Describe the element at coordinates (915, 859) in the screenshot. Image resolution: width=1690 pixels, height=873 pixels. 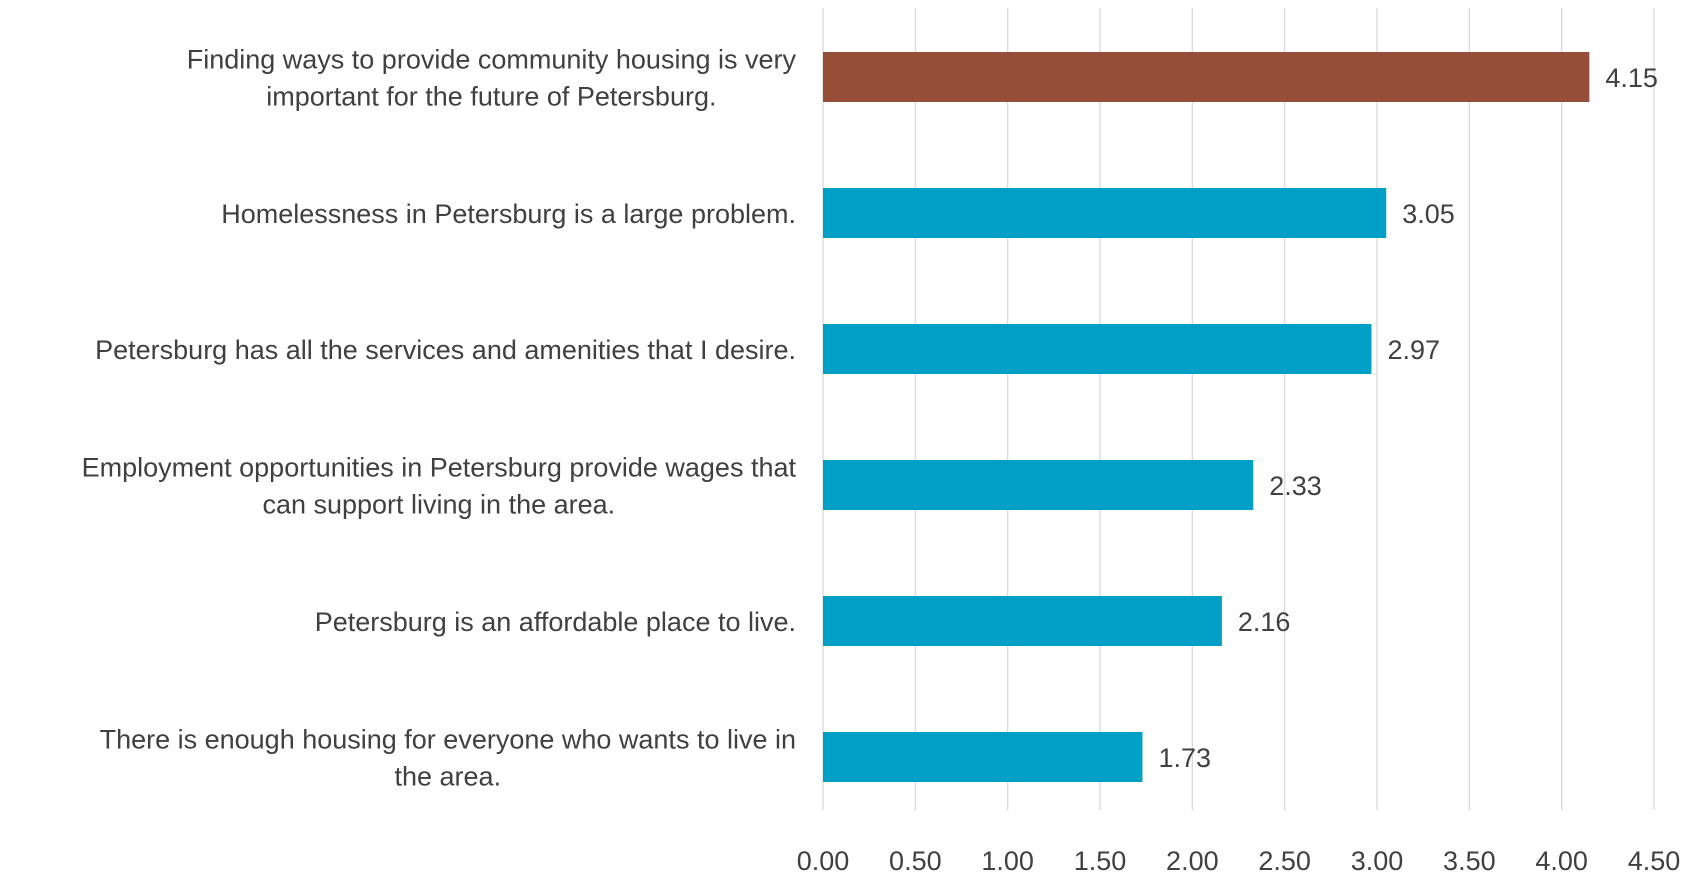
I see `x-tick-label-1: 0.50` at that location.